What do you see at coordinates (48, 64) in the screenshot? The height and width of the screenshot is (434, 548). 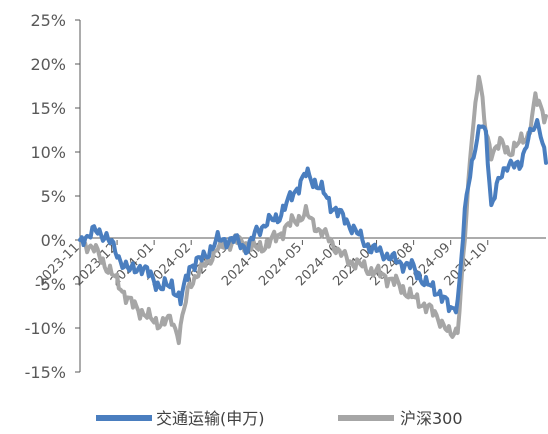 I see `y-tick-label: 20%` at bounding box center [48, 64].